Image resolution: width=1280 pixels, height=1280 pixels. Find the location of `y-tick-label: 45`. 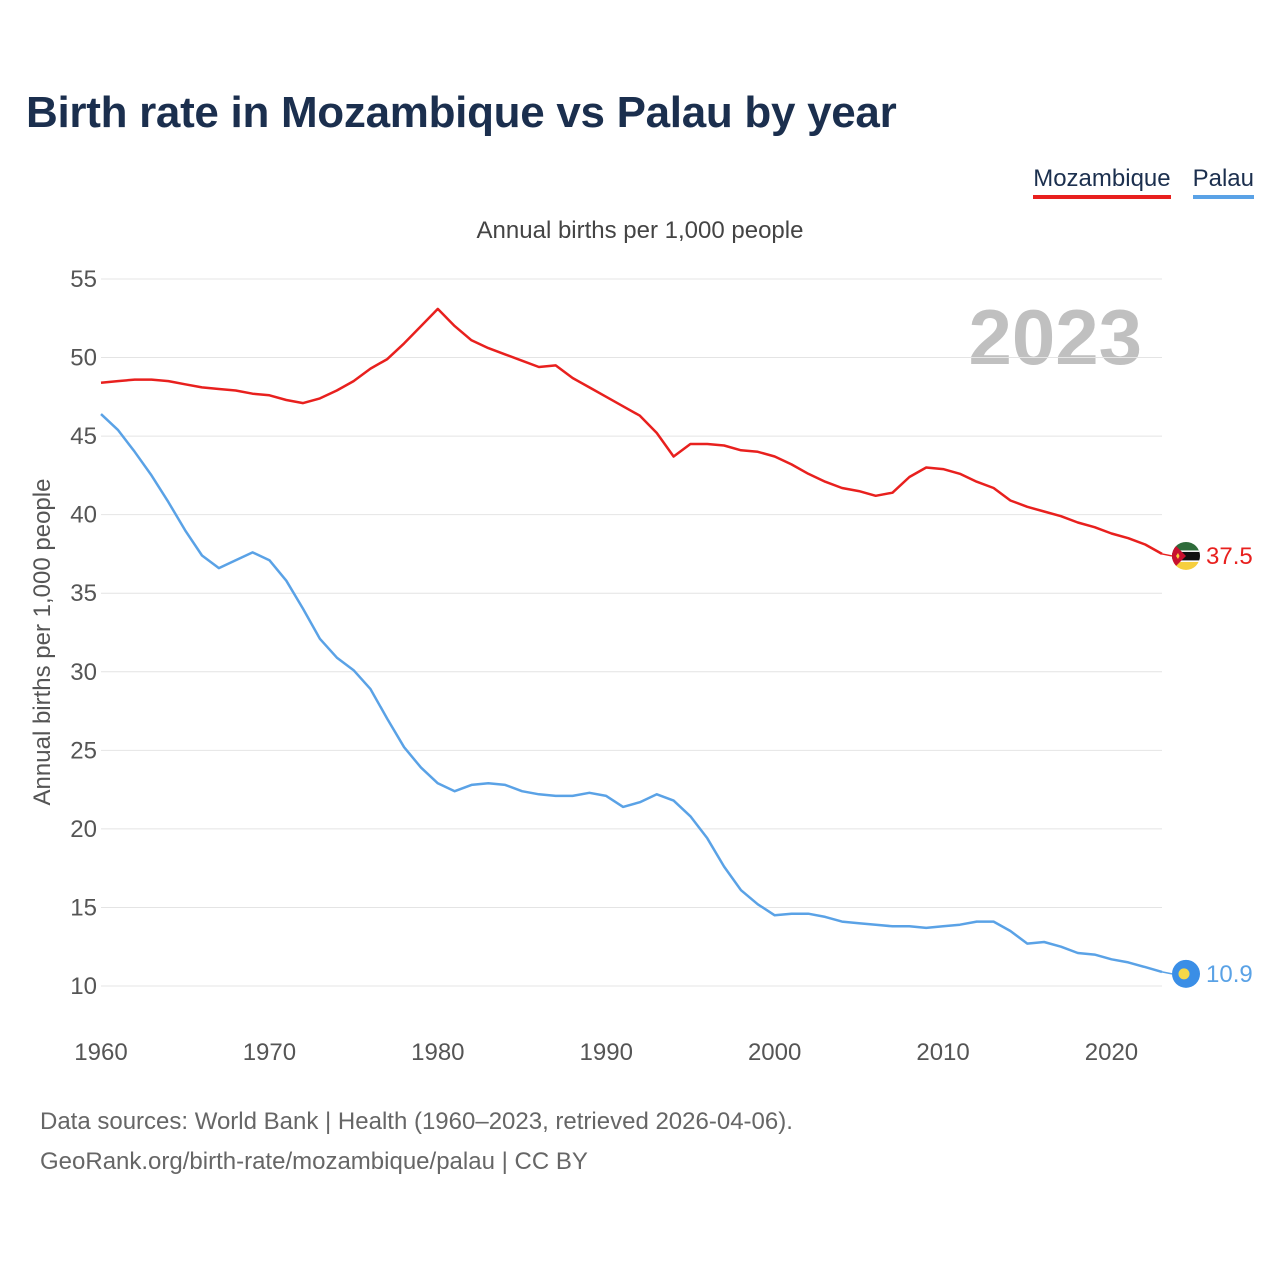

y-tick-label: 45 is located at coordinates (83, 436).